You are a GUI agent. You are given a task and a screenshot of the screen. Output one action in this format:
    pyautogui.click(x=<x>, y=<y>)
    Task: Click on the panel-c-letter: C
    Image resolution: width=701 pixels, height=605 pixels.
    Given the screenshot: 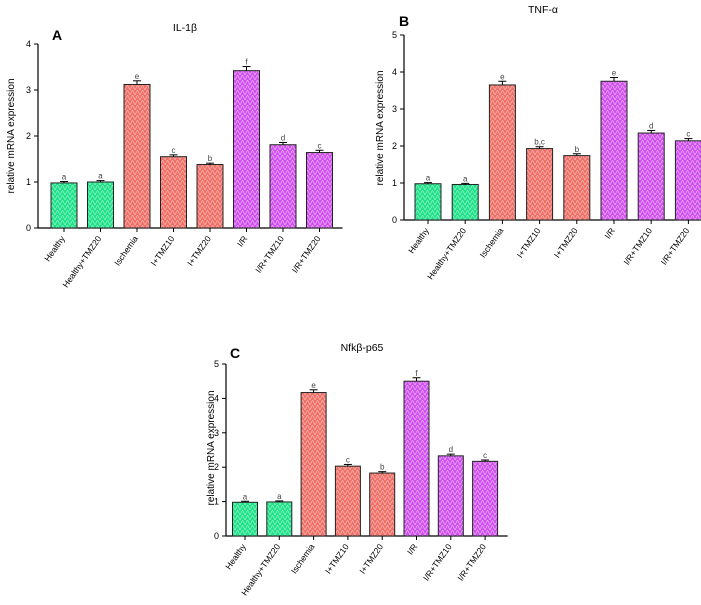 What is the action you would take?
    pyautogui.click(x=235, y=353)
    